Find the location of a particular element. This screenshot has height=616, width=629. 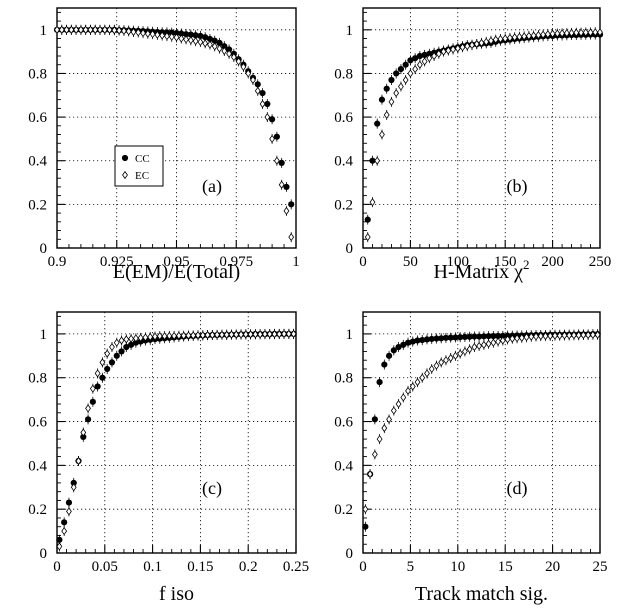

legend-box is located at coordinates (139, 166).